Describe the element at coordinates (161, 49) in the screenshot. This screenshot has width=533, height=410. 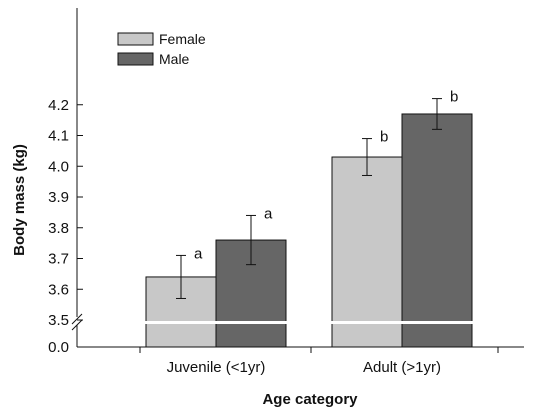
I see `legend: Female Male` at that location.